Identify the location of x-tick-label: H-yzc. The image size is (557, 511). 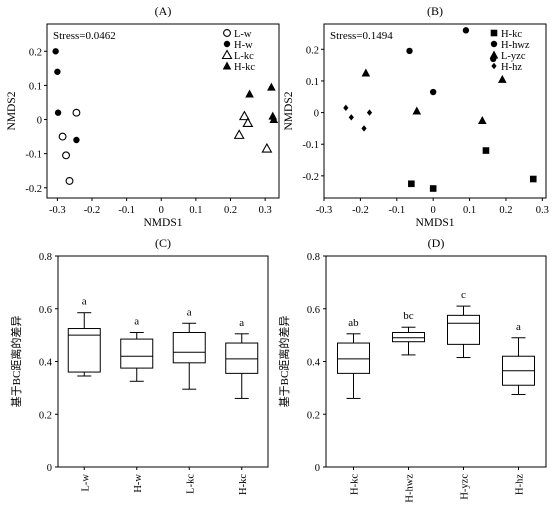
(465, 487).